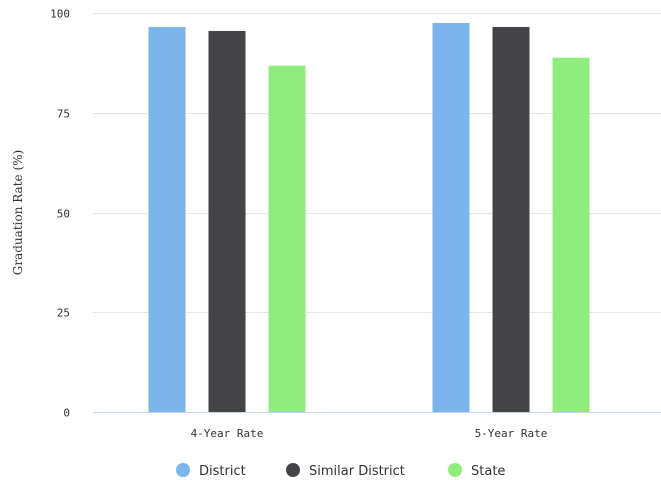 Image resolution: width=661 pixels, height=480 pixels. Describe the element at coordinates (227, 433) in the screenshot. I see `x-tick-label: 4-Year Rate` at that location.